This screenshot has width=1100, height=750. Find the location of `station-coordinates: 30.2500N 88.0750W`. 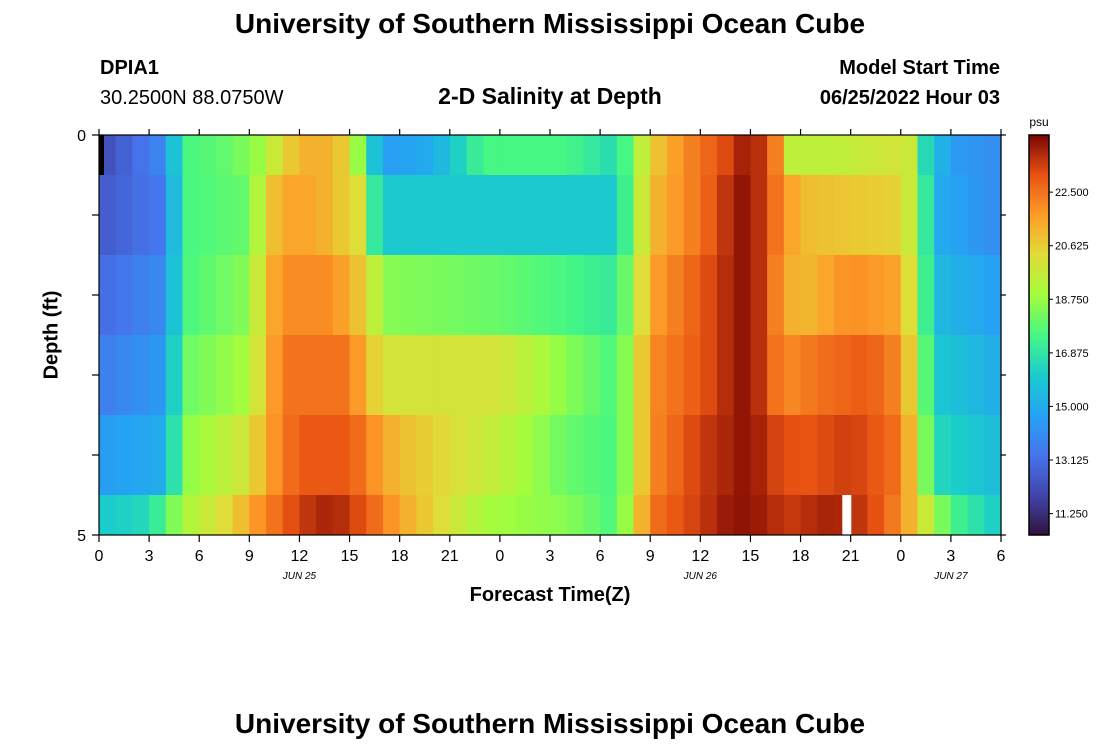

station-coordinates: 30.2500N 88.0750W is located at coordinates (192, 98).